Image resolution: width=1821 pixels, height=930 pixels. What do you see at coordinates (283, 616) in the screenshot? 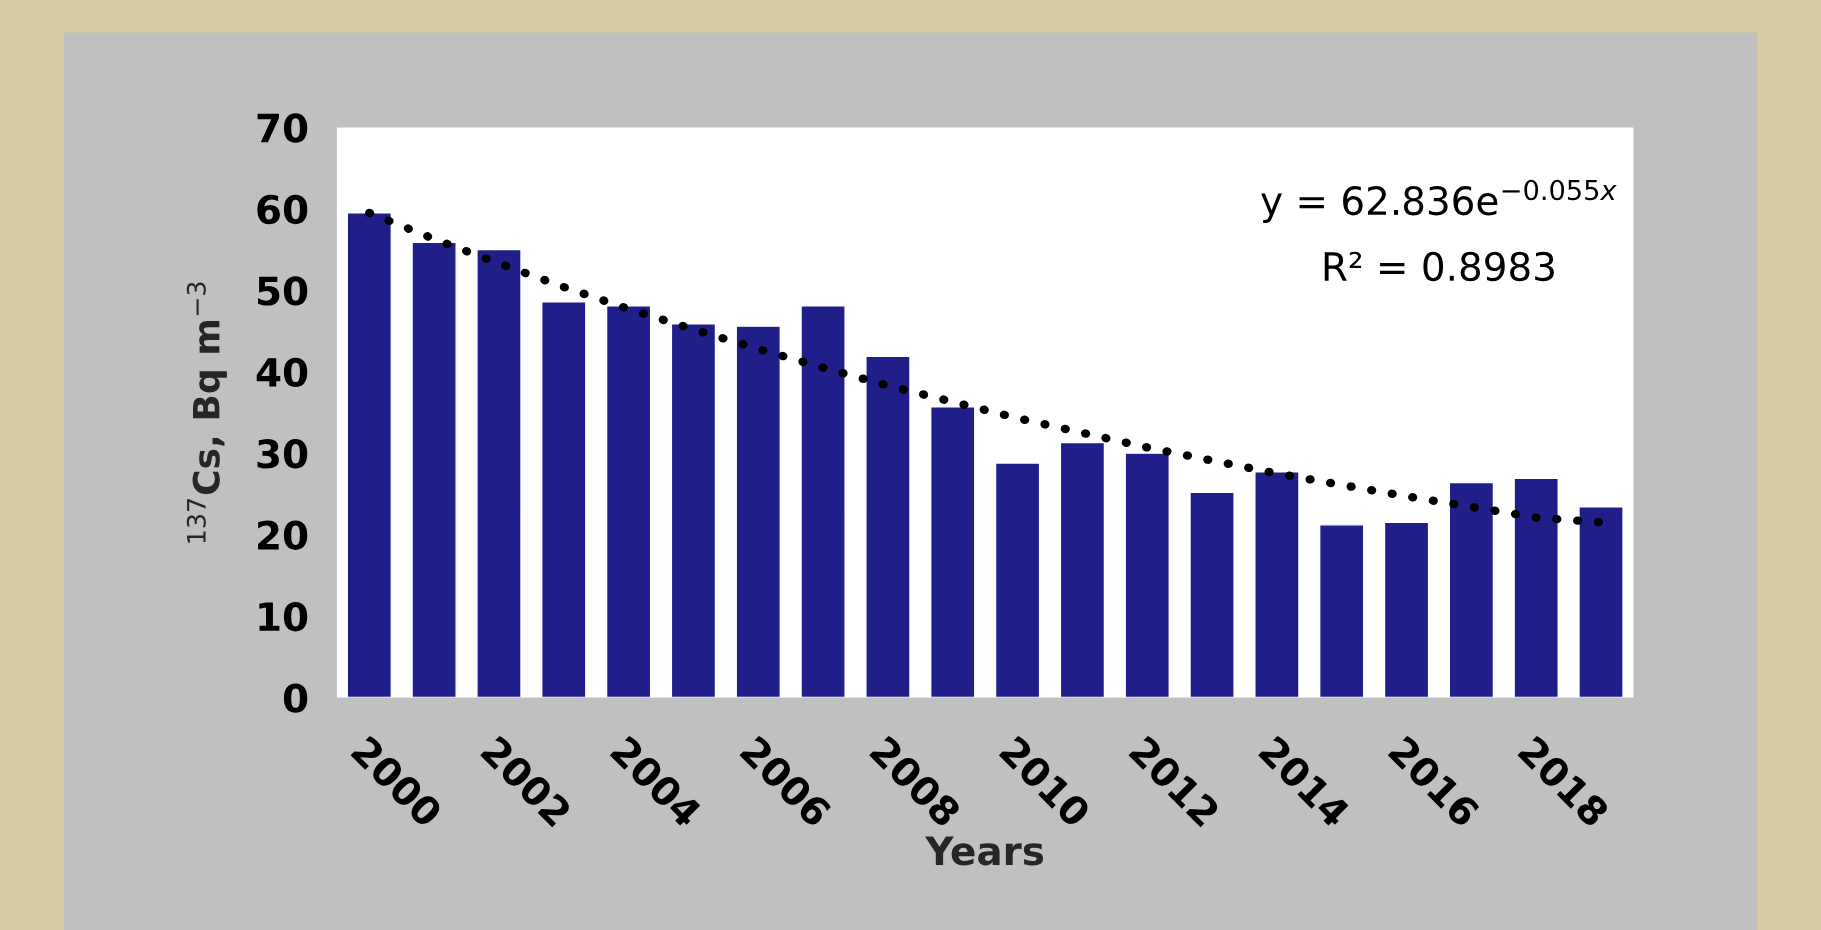
I see `y-tick-label: 10` at bounding box center [283, 616].